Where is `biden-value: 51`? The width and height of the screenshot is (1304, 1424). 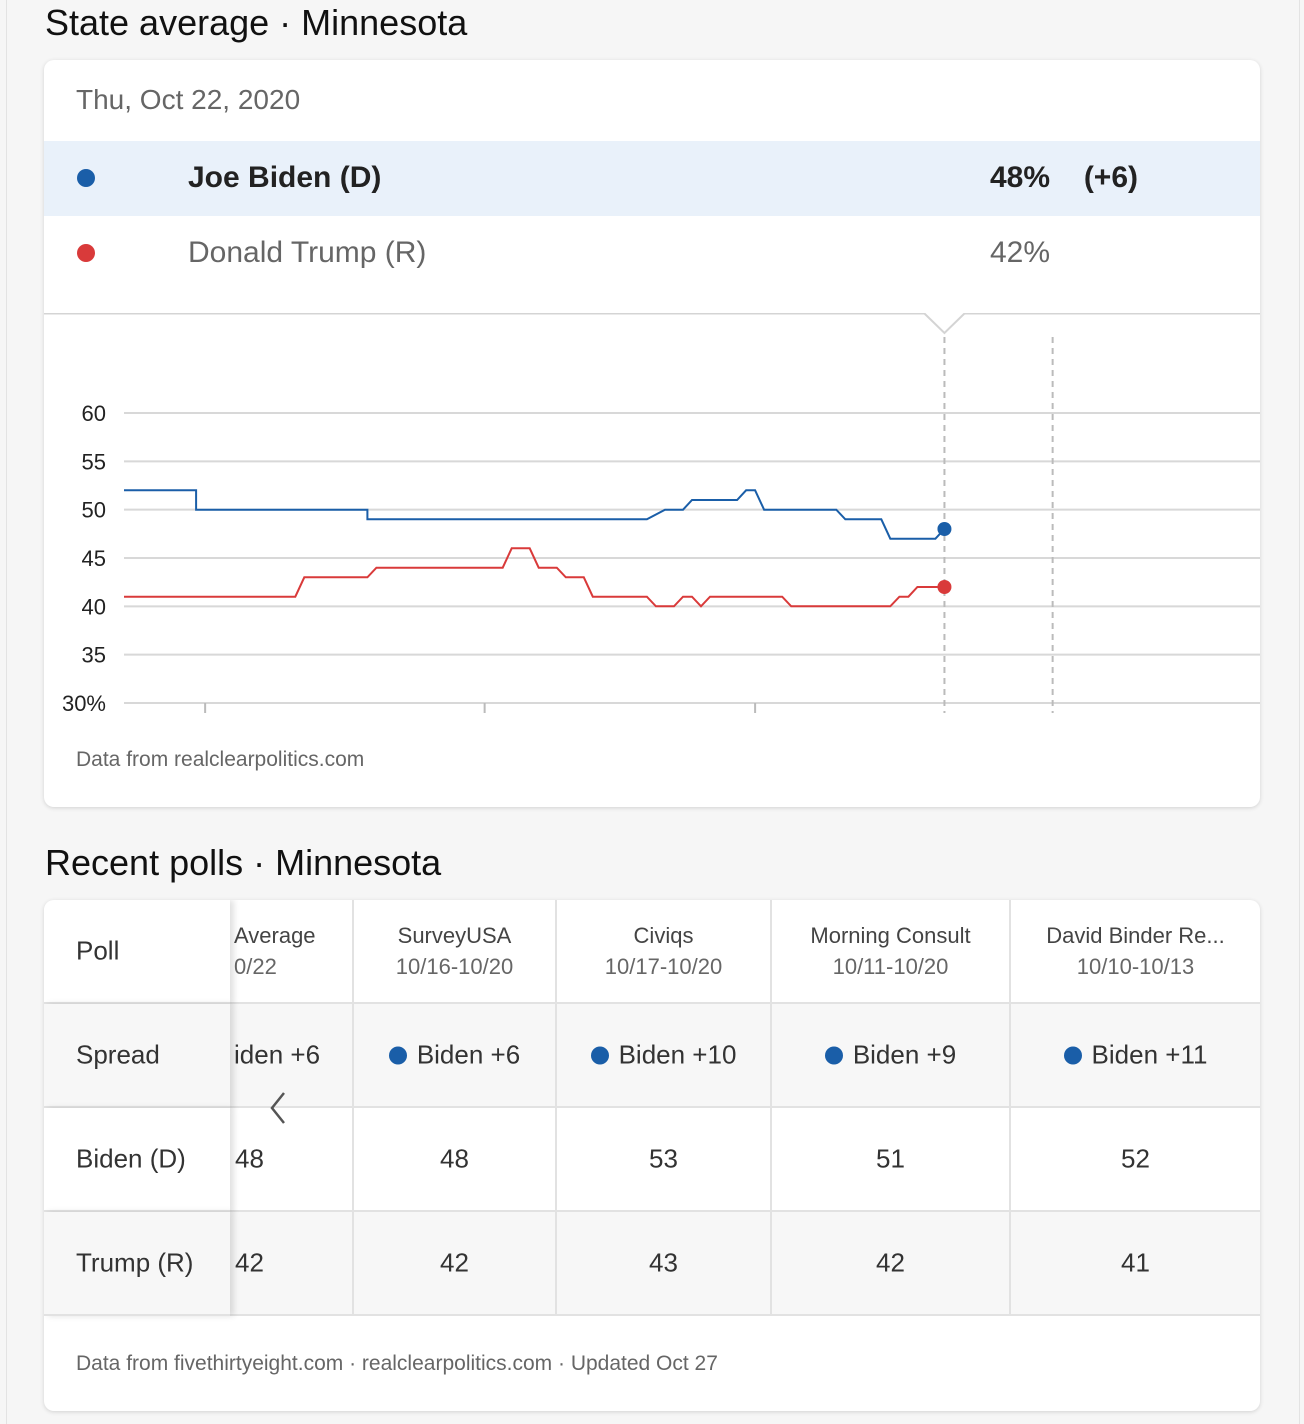
biden-value: 51 is located at coordinates (890, 1158).